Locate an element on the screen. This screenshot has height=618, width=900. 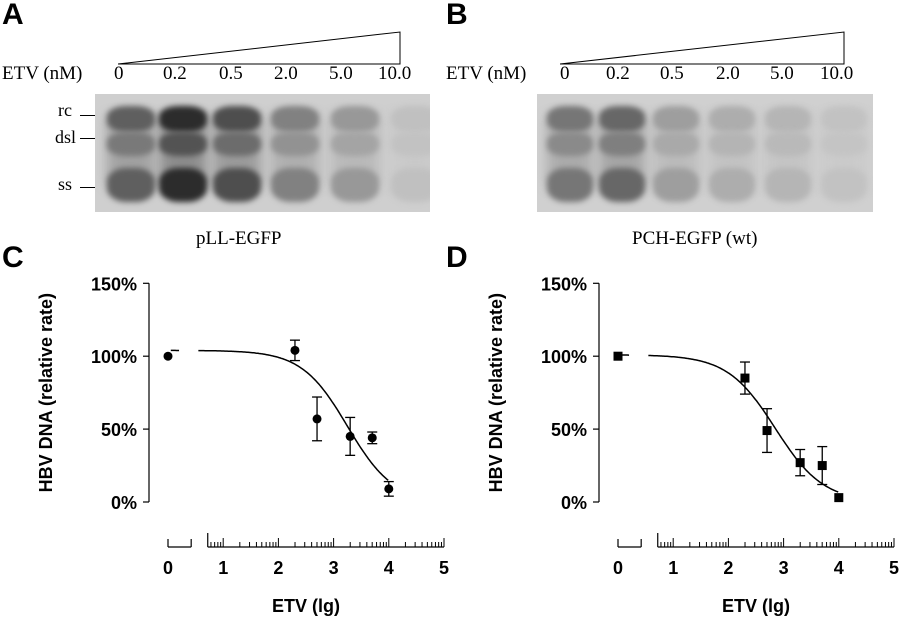
panel-letter-a: A is located at coordinates (13, 15).